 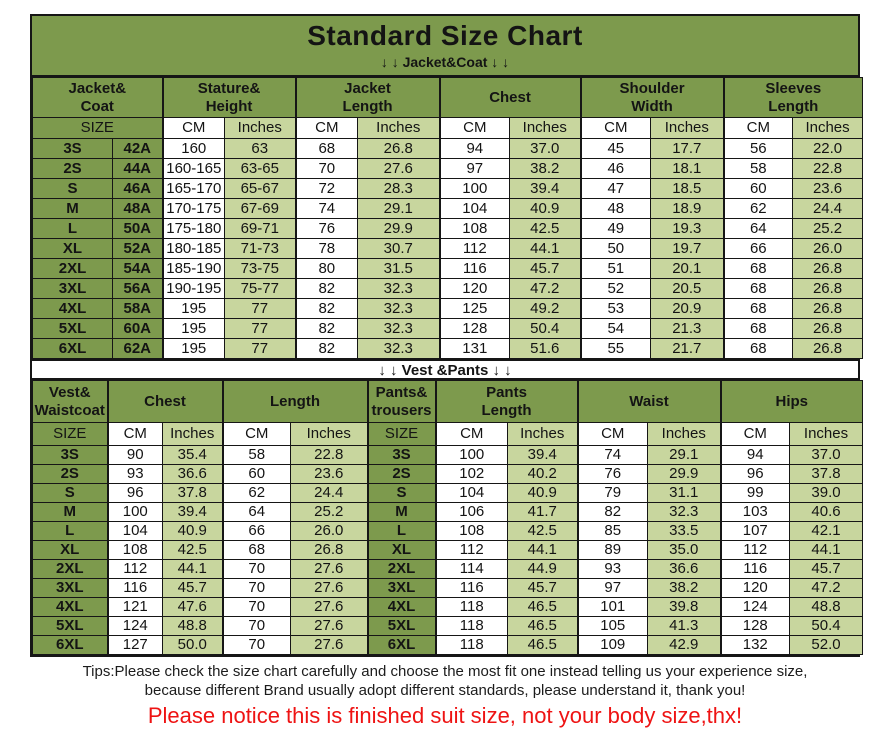 What do you see at coordinates (260, 208) in the screenshot?
I see `value-cell: 67-69` at bounding box center [260, 208].